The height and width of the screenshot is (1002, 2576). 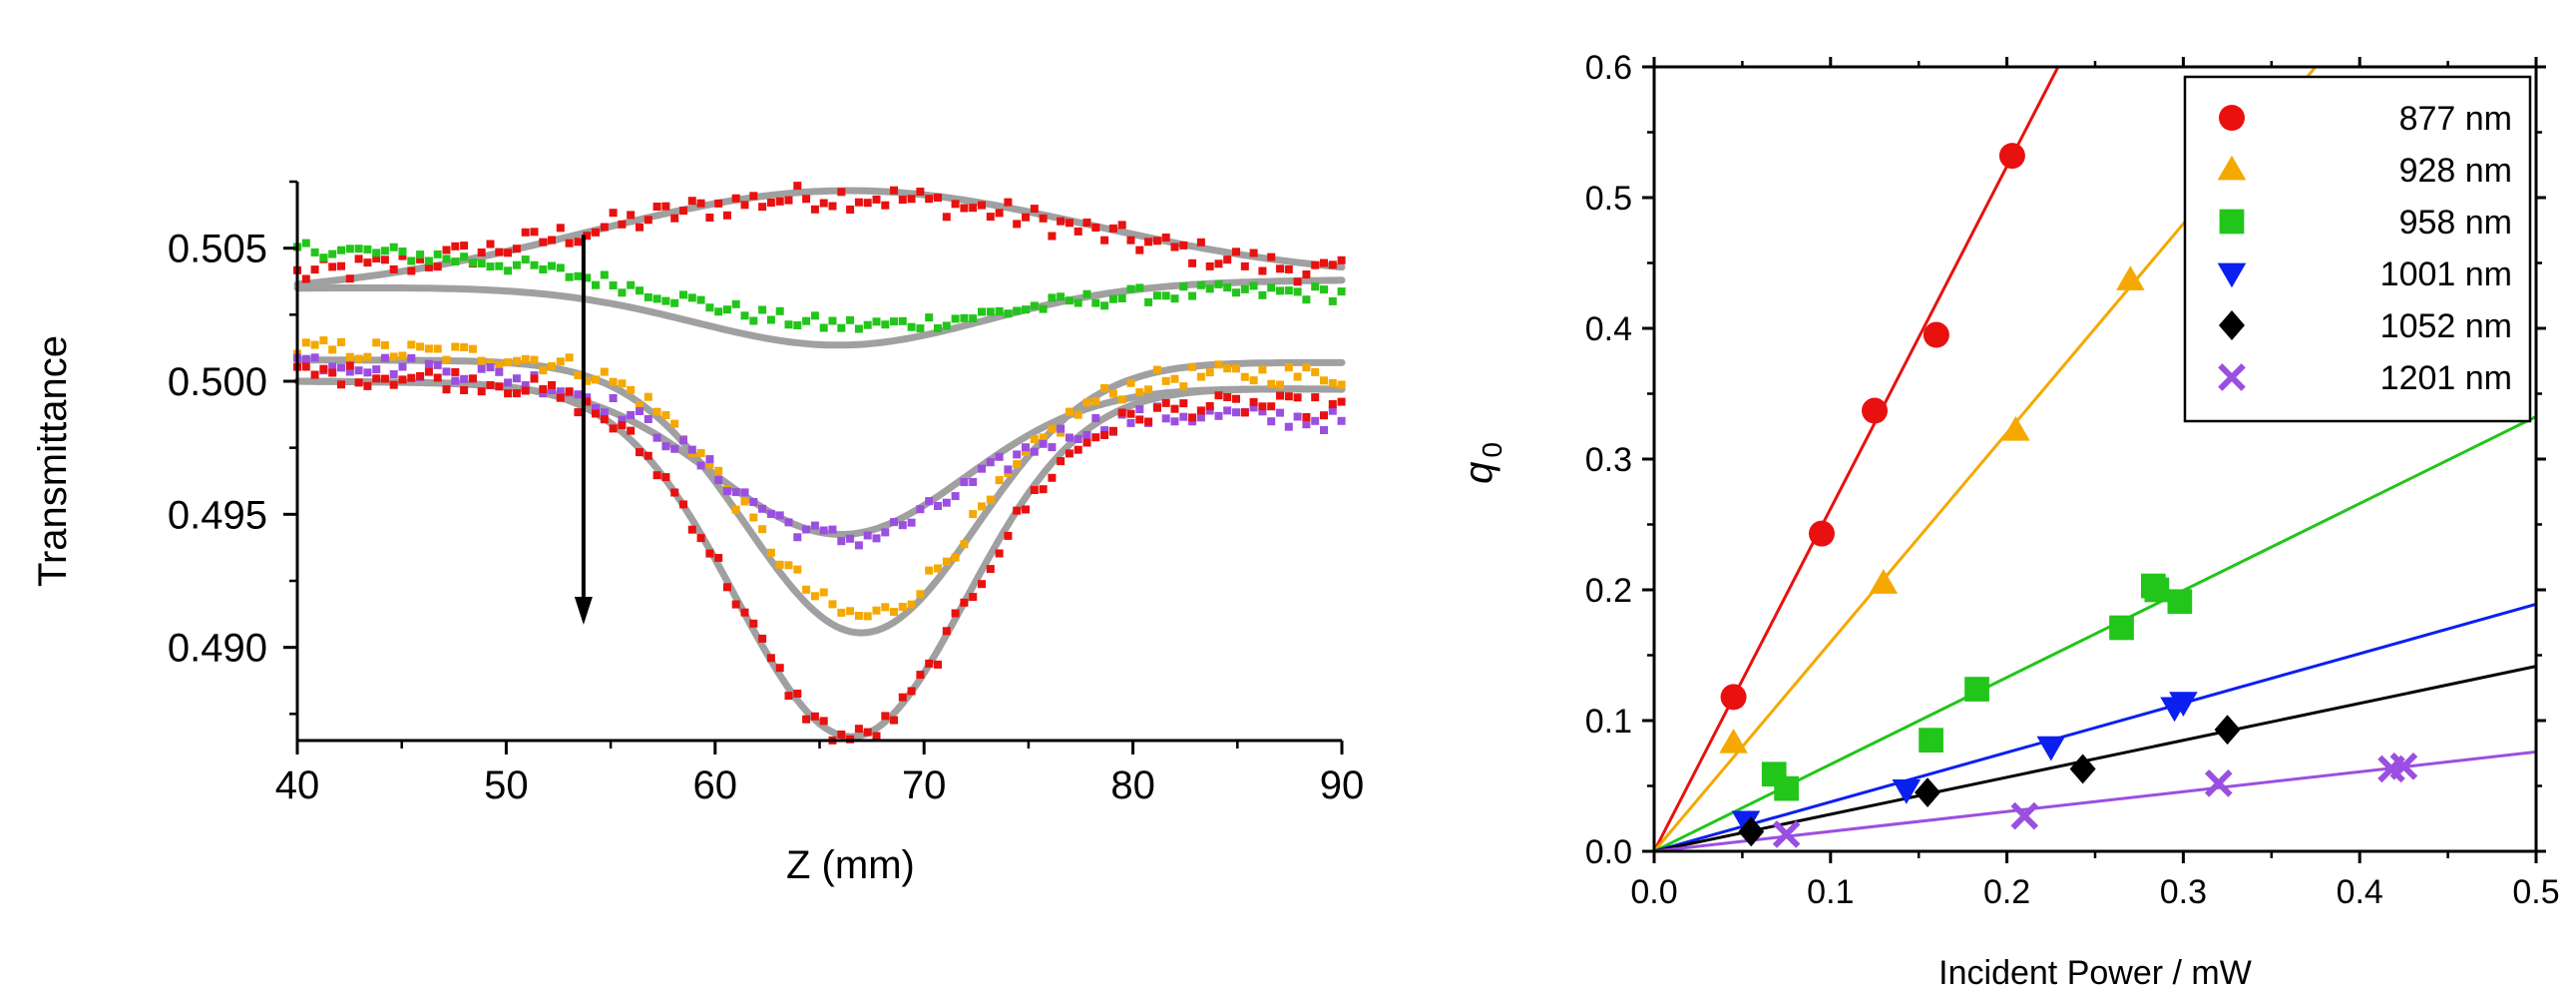 I want to click on data-point-958-nm, so click(x=1931, y=740).